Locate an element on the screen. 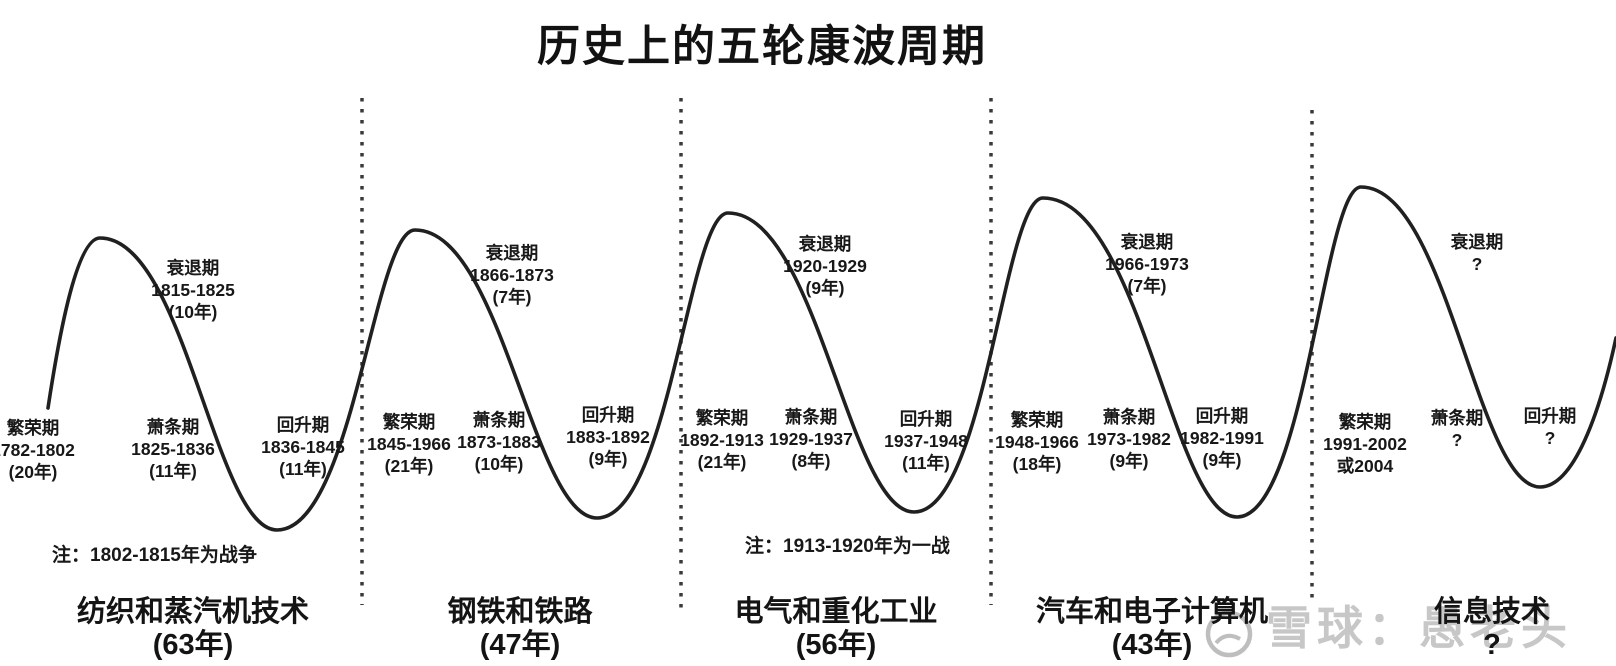  note-war-1802: 注：1802-1815年为战争 is located at coordinates (154, 555).